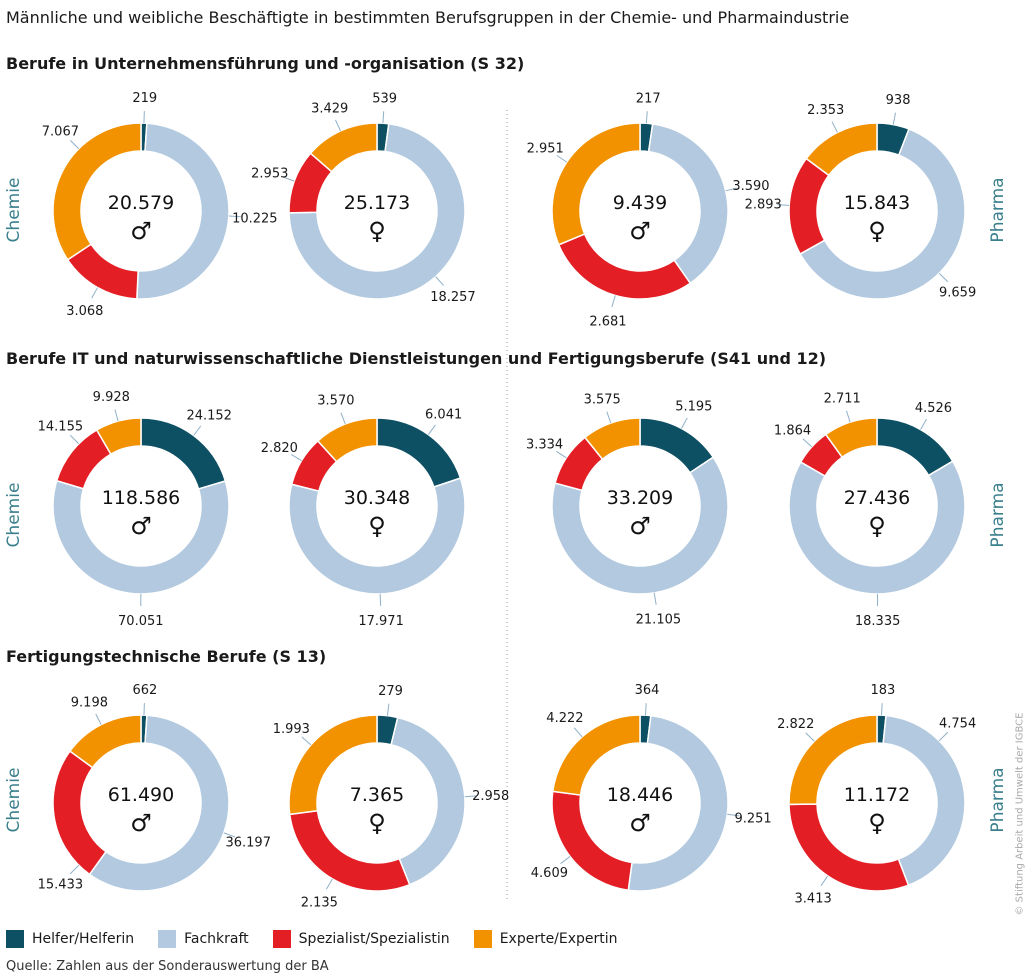 The height and width of the screenshot is (978, 1030). I want to click on segment-value-label: 36.197, so click(248, 843).